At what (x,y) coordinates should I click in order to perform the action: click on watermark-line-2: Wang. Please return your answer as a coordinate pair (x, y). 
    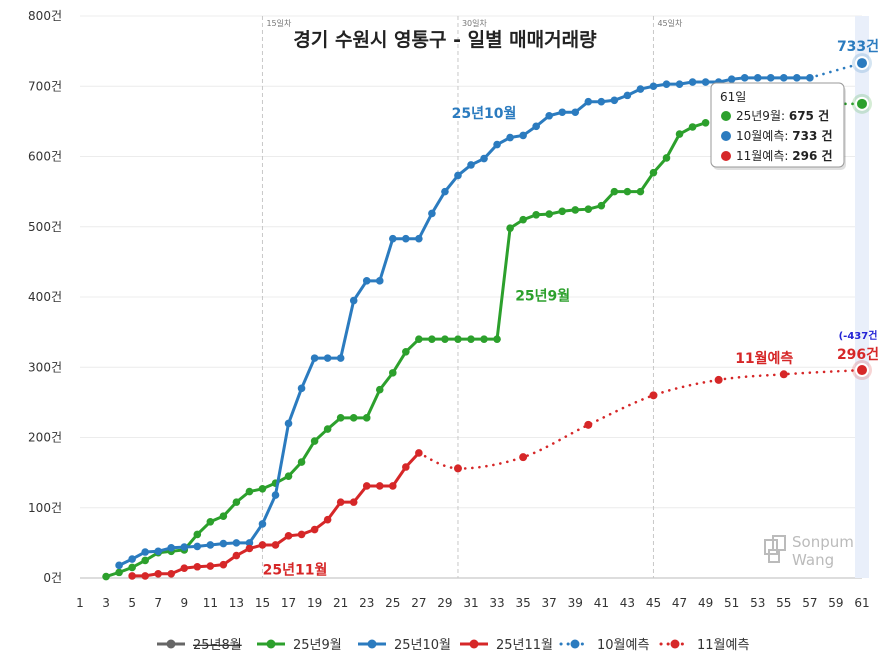
    Looking at the image, I should click on (813, 560).